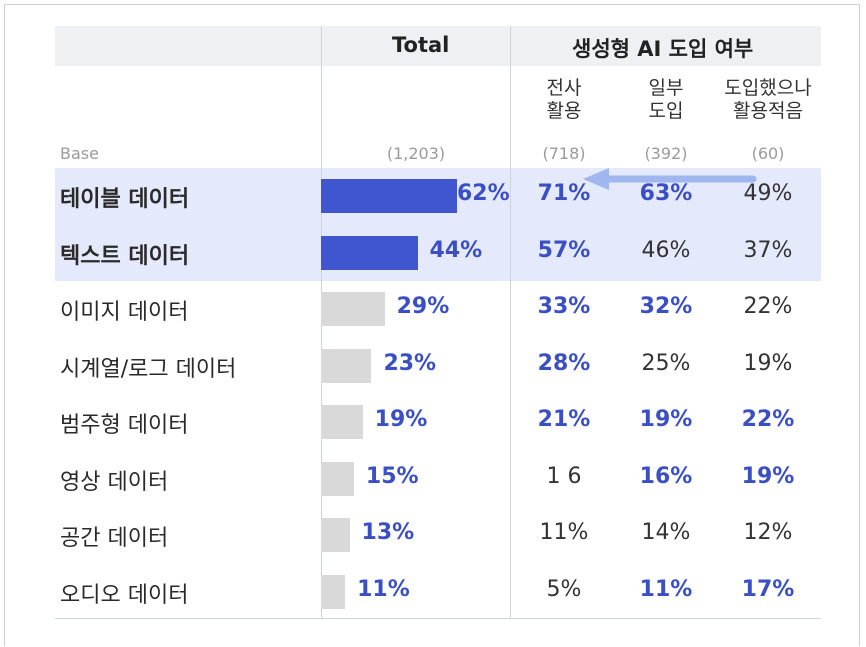 The image size is (866, 647). What do you see at coordinates (768, 193) in the screenshot?
I see `subgroup-value-3: 49%` at bounding box center [768, 193].